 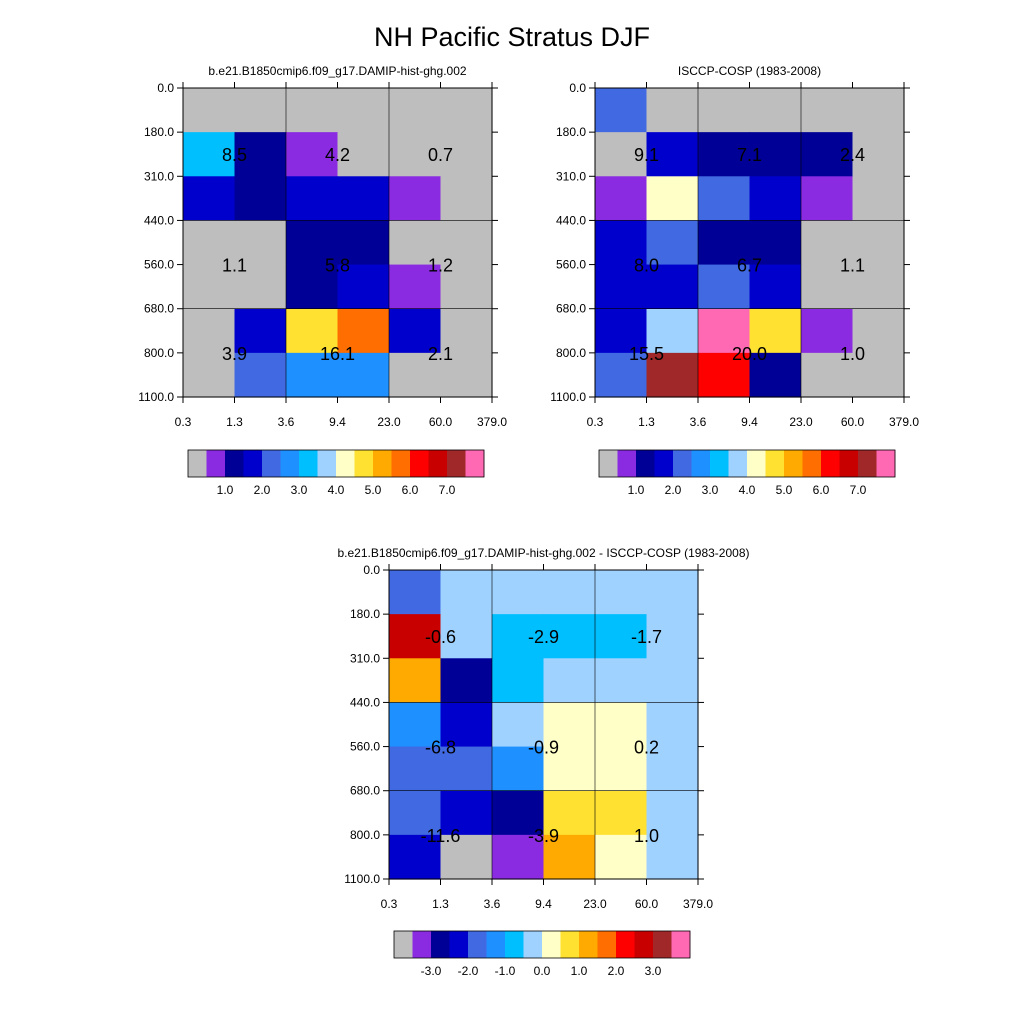 I want to click on box-value-label: 1.1, so click(x=234, y=266).